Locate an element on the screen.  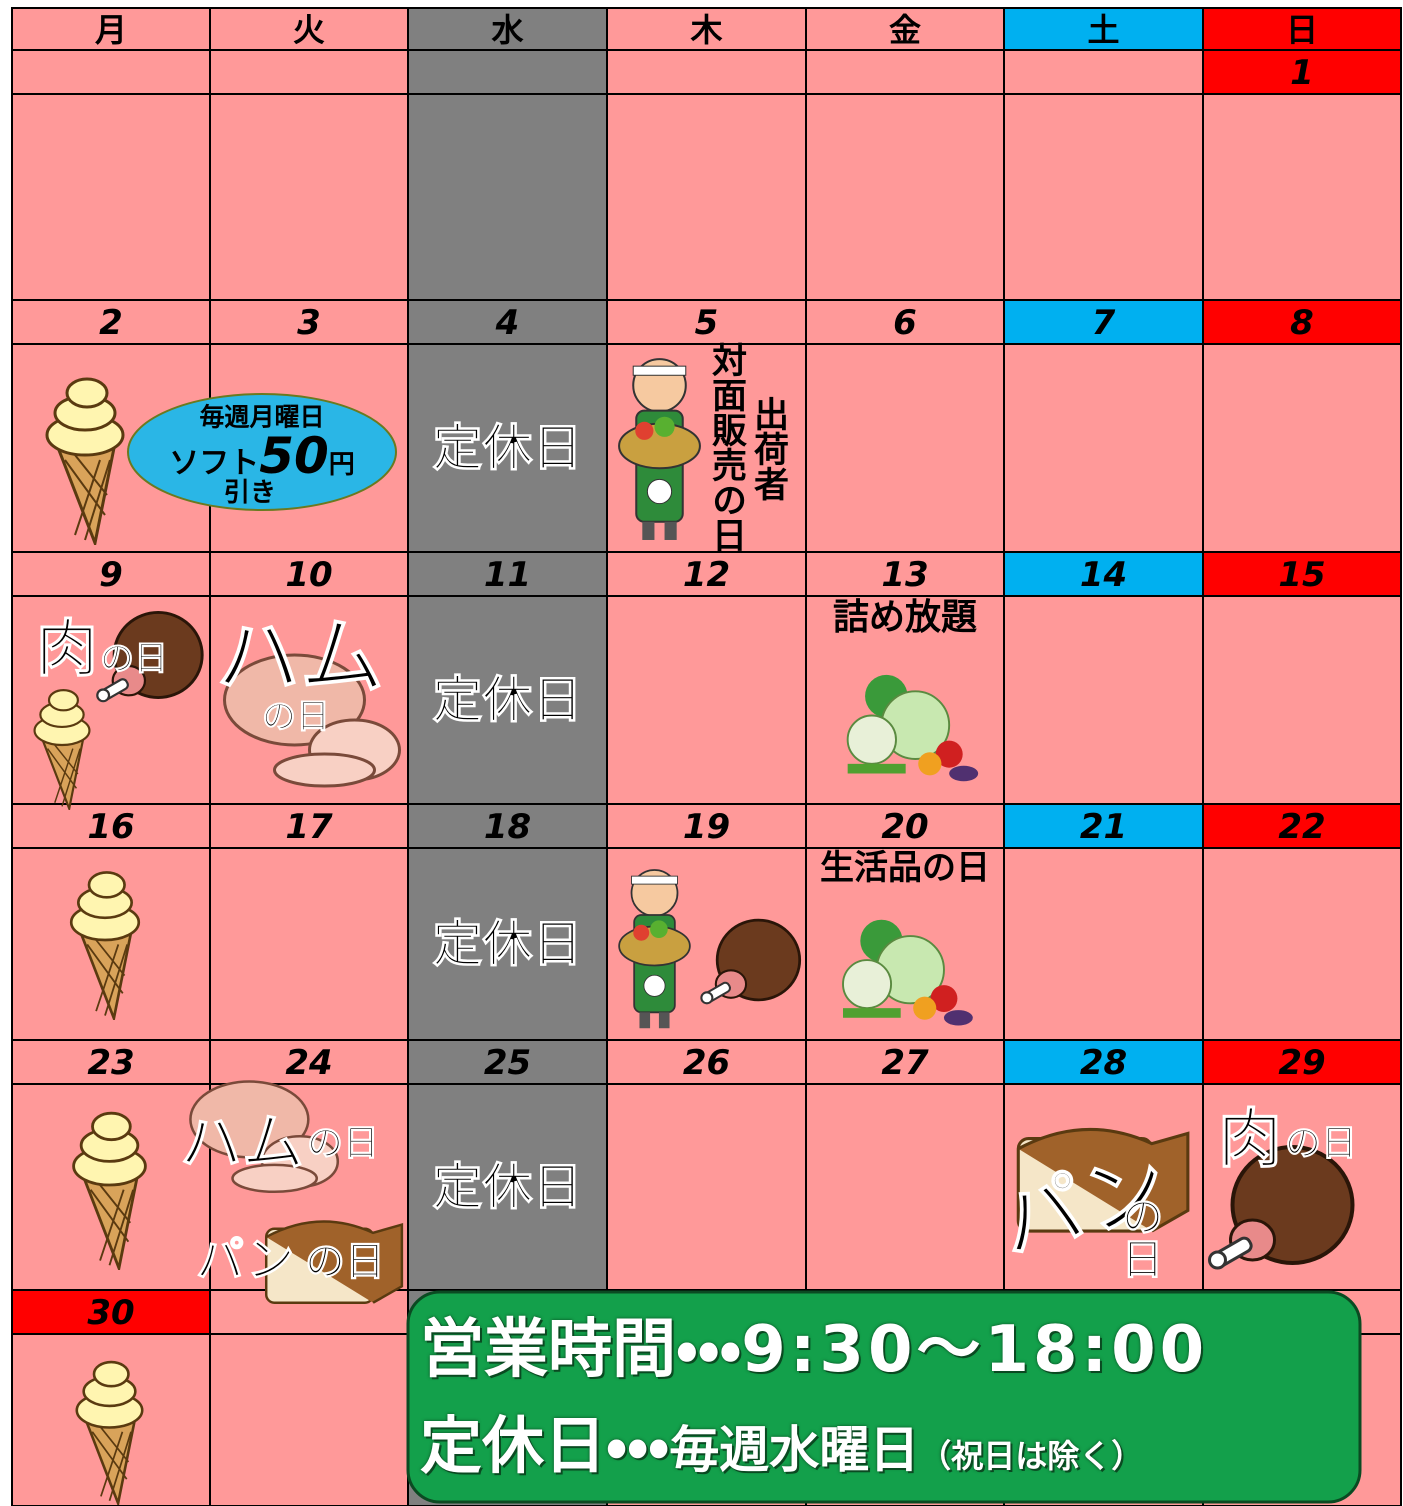
date-number: 4 is located at coordinates (507, 323).